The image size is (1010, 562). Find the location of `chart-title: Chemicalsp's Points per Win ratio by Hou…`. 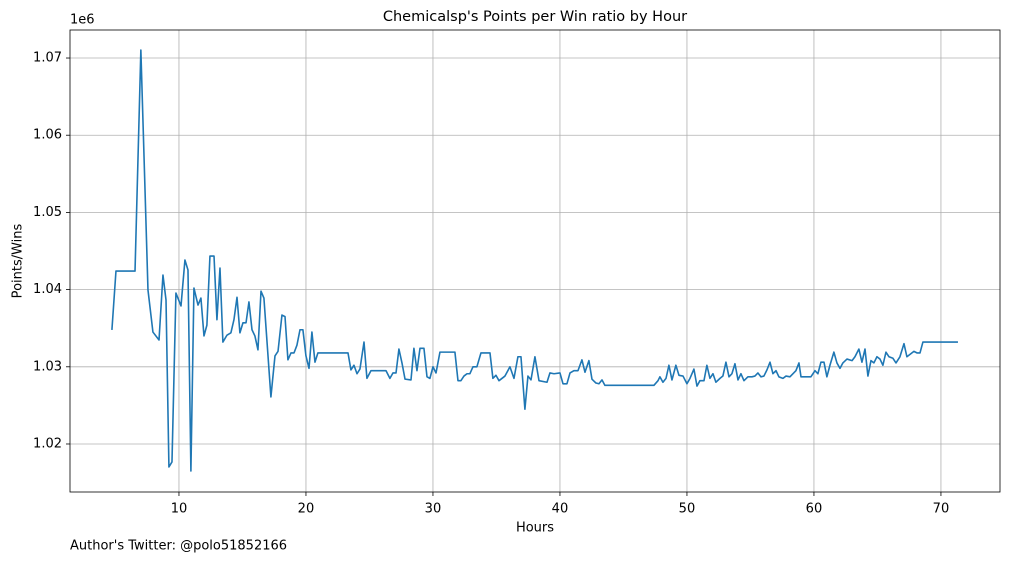

chart-title: Chemicalsp's Points per Win ratio by Hou… is located at coordinates (535, 17).